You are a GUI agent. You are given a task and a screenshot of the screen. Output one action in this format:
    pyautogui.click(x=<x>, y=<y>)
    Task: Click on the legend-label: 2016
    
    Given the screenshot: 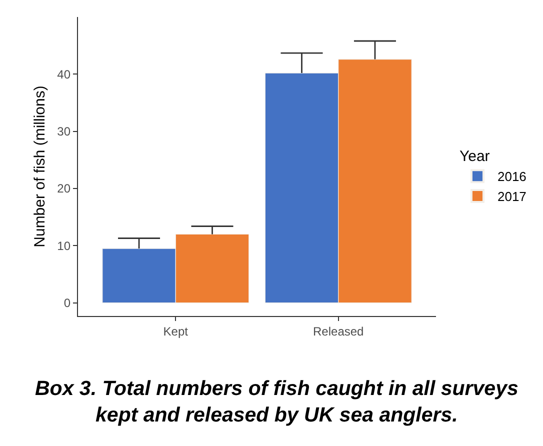 What is the action you would take?
    pyautogui.click(x=511, y=176)
    